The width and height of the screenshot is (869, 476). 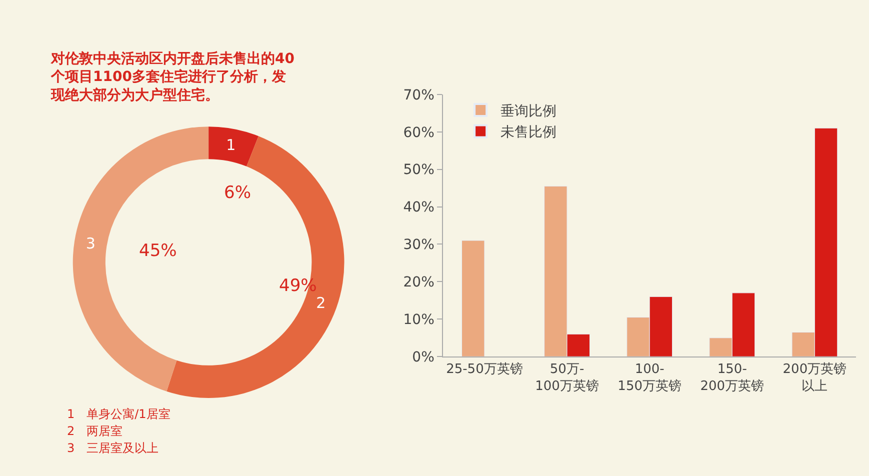 I want to click on chart-title: 对伦敦中央活动区内开盘后未售出的40个项目1100多套住宅进行了分析，发现绝大部分为大户型住宅。, so click(x=172, y=77).